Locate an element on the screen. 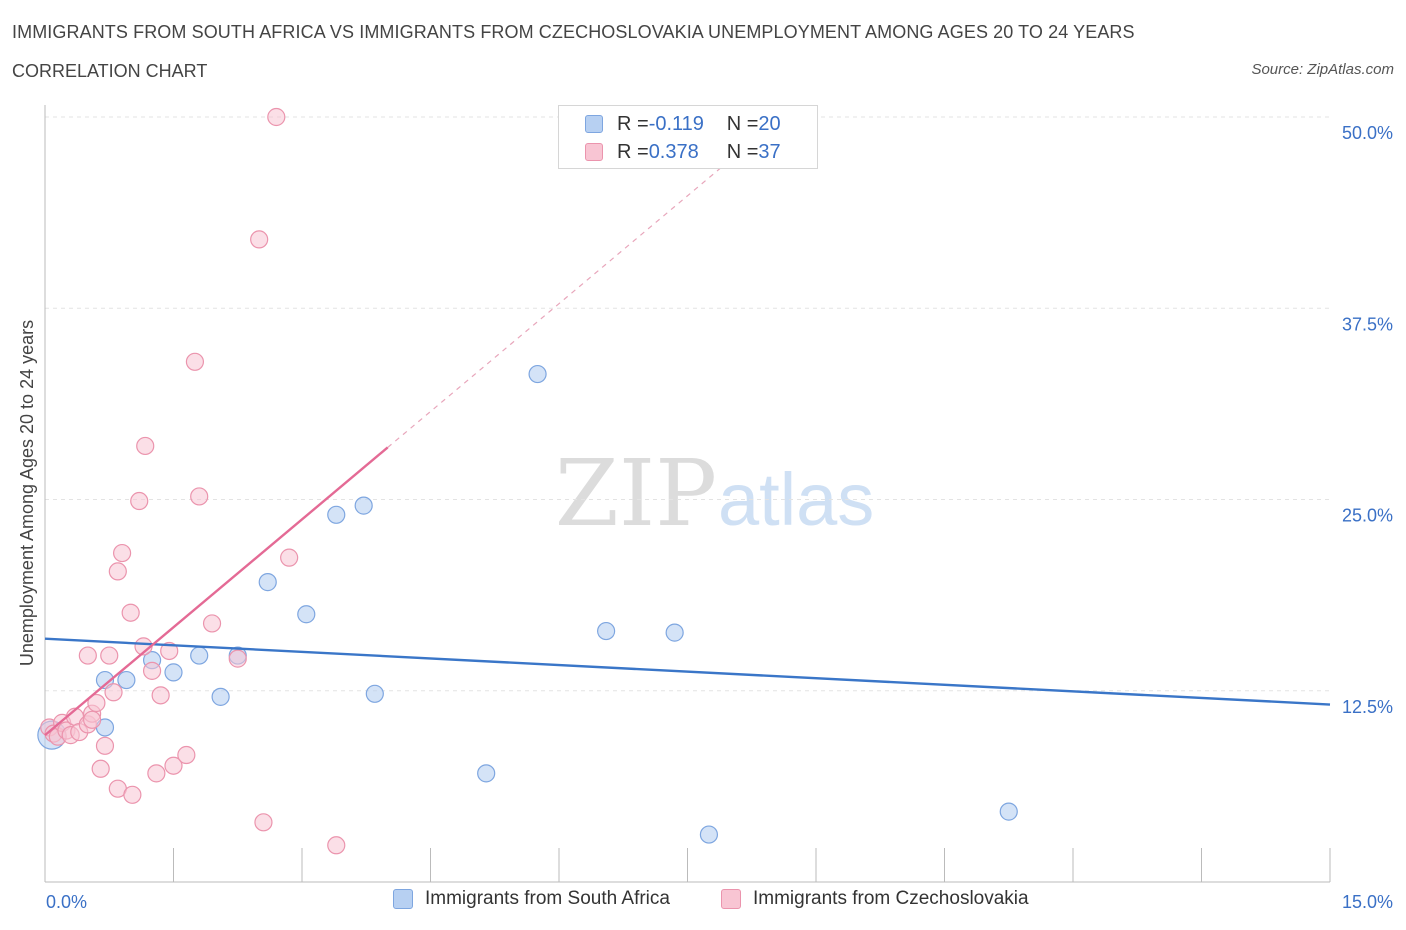  watermark: ZIP atlas is located at coordinates (714, 493).